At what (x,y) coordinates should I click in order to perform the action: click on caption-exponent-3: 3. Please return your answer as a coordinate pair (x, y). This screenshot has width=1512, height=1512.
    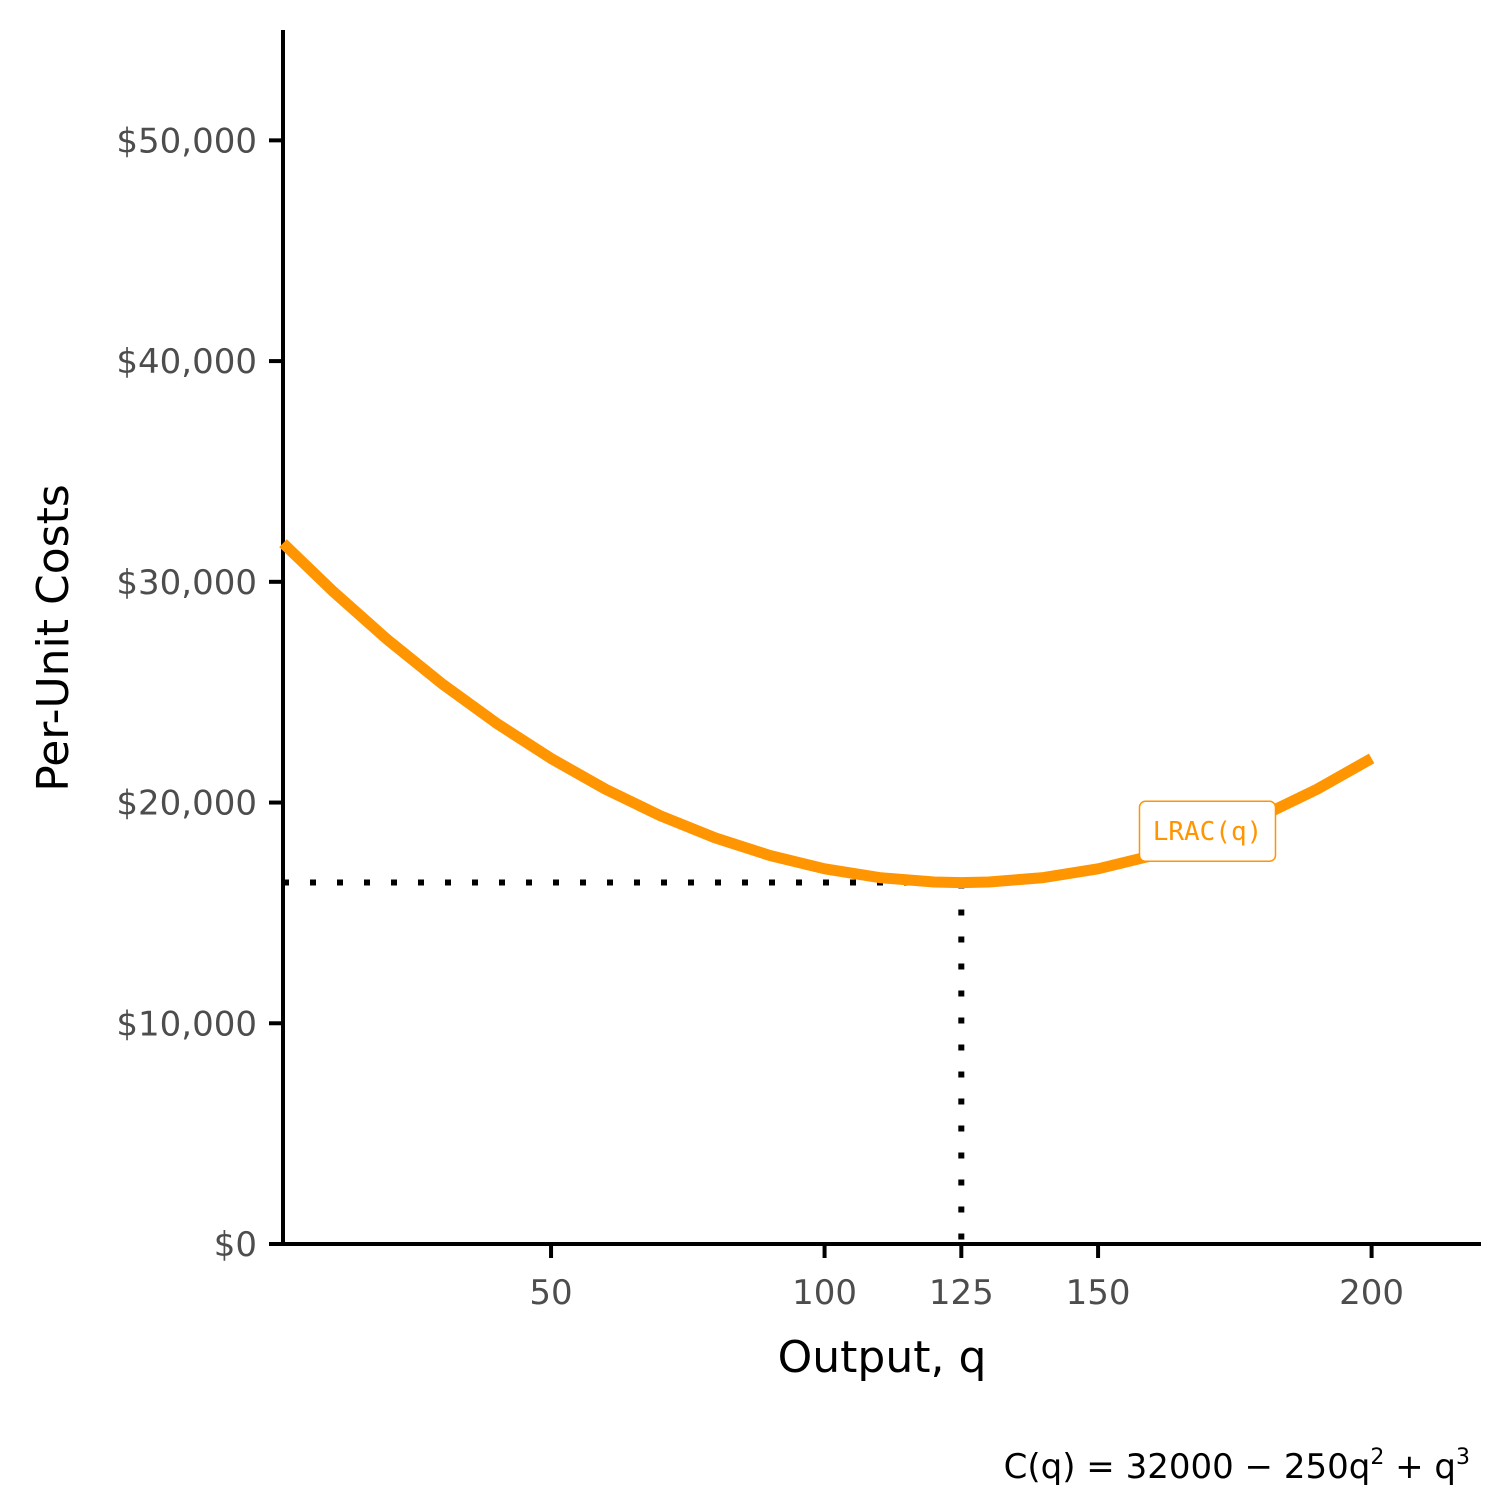
    Looking at the image, I should click on (1463, 1457).